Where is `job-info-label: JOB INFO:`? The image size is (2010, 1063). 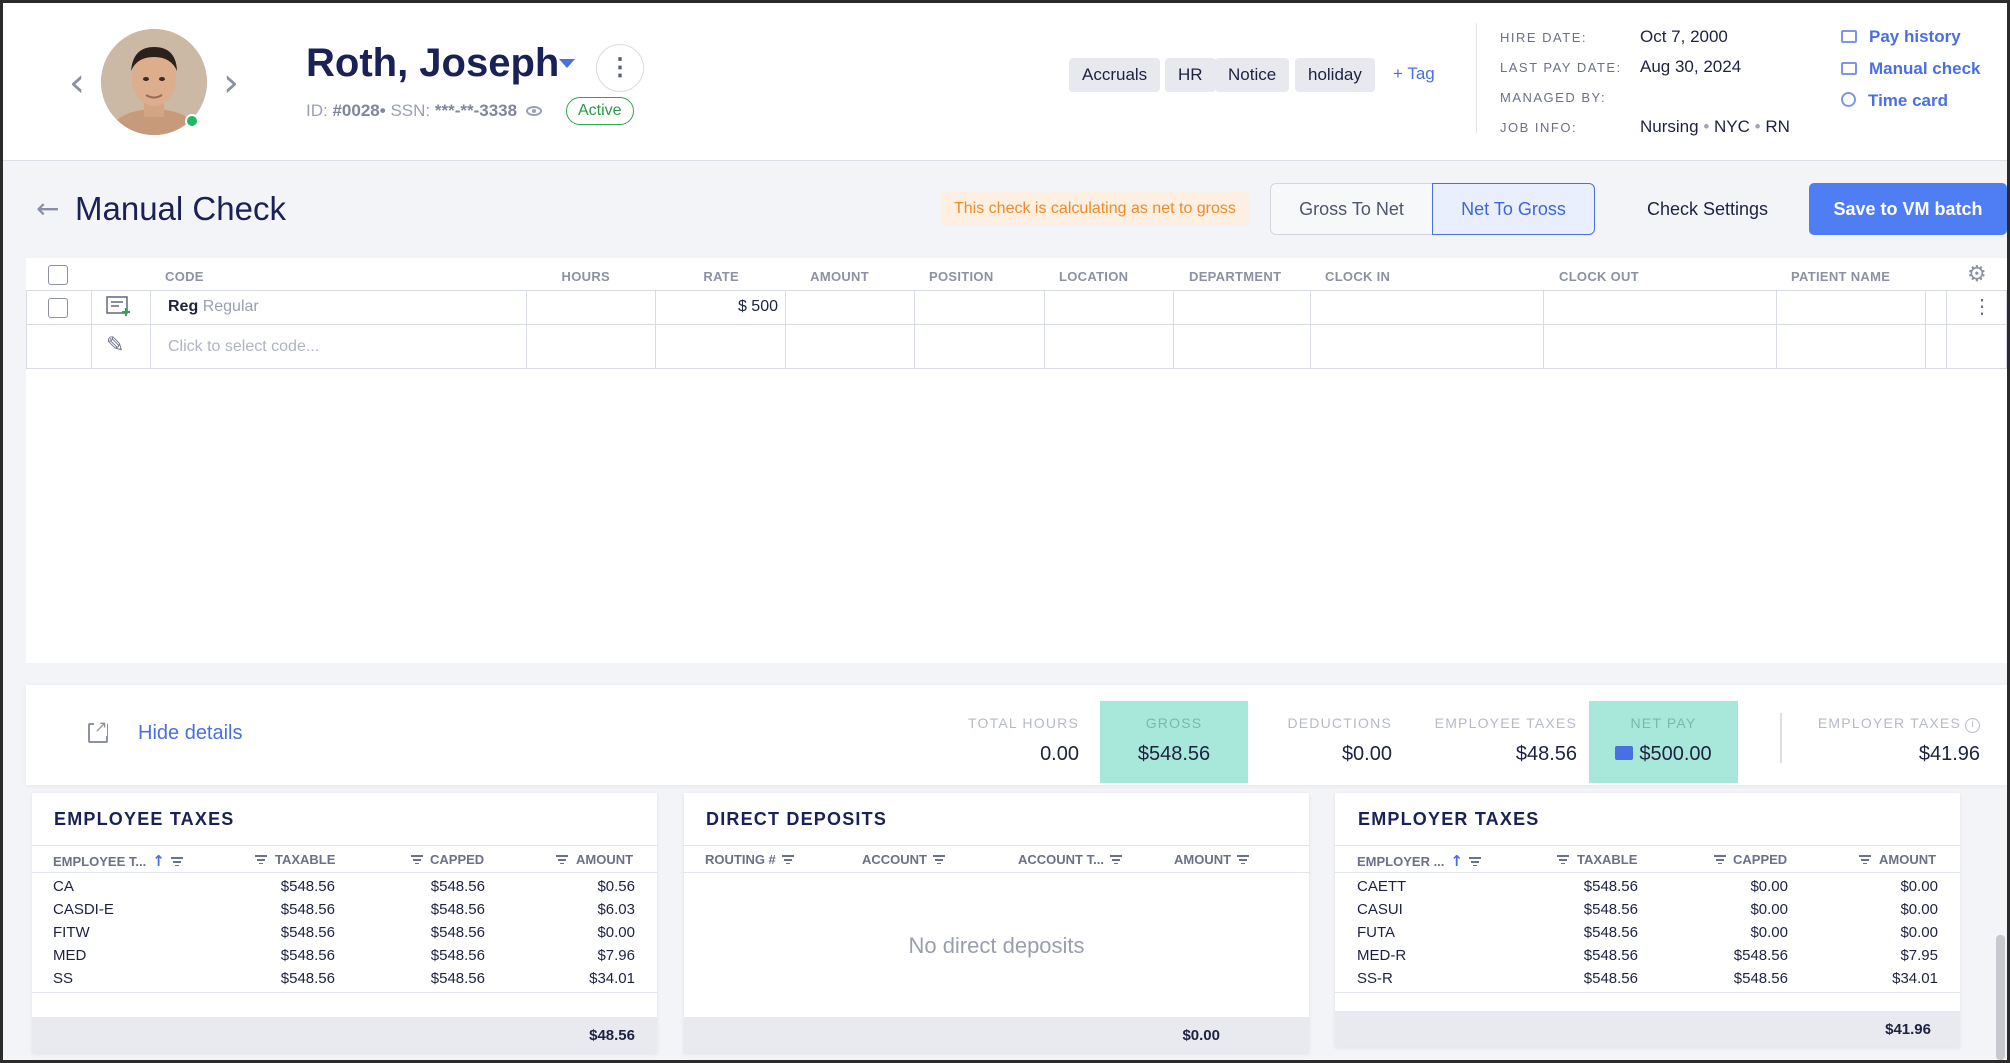
job-info-label: JOB INFO: is located at coordinates (1539, 127).